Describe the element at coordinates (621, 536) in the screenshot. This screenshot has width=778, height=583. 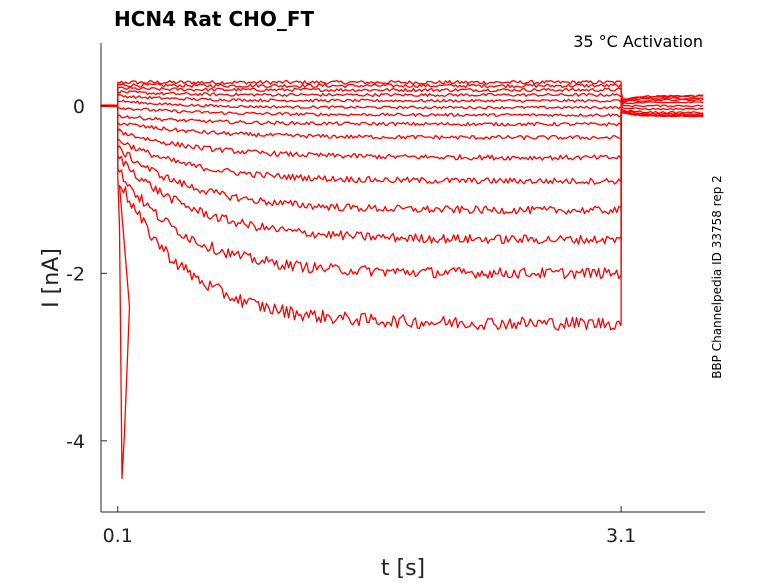
I see `x-tick-label: 3.1` at that location.